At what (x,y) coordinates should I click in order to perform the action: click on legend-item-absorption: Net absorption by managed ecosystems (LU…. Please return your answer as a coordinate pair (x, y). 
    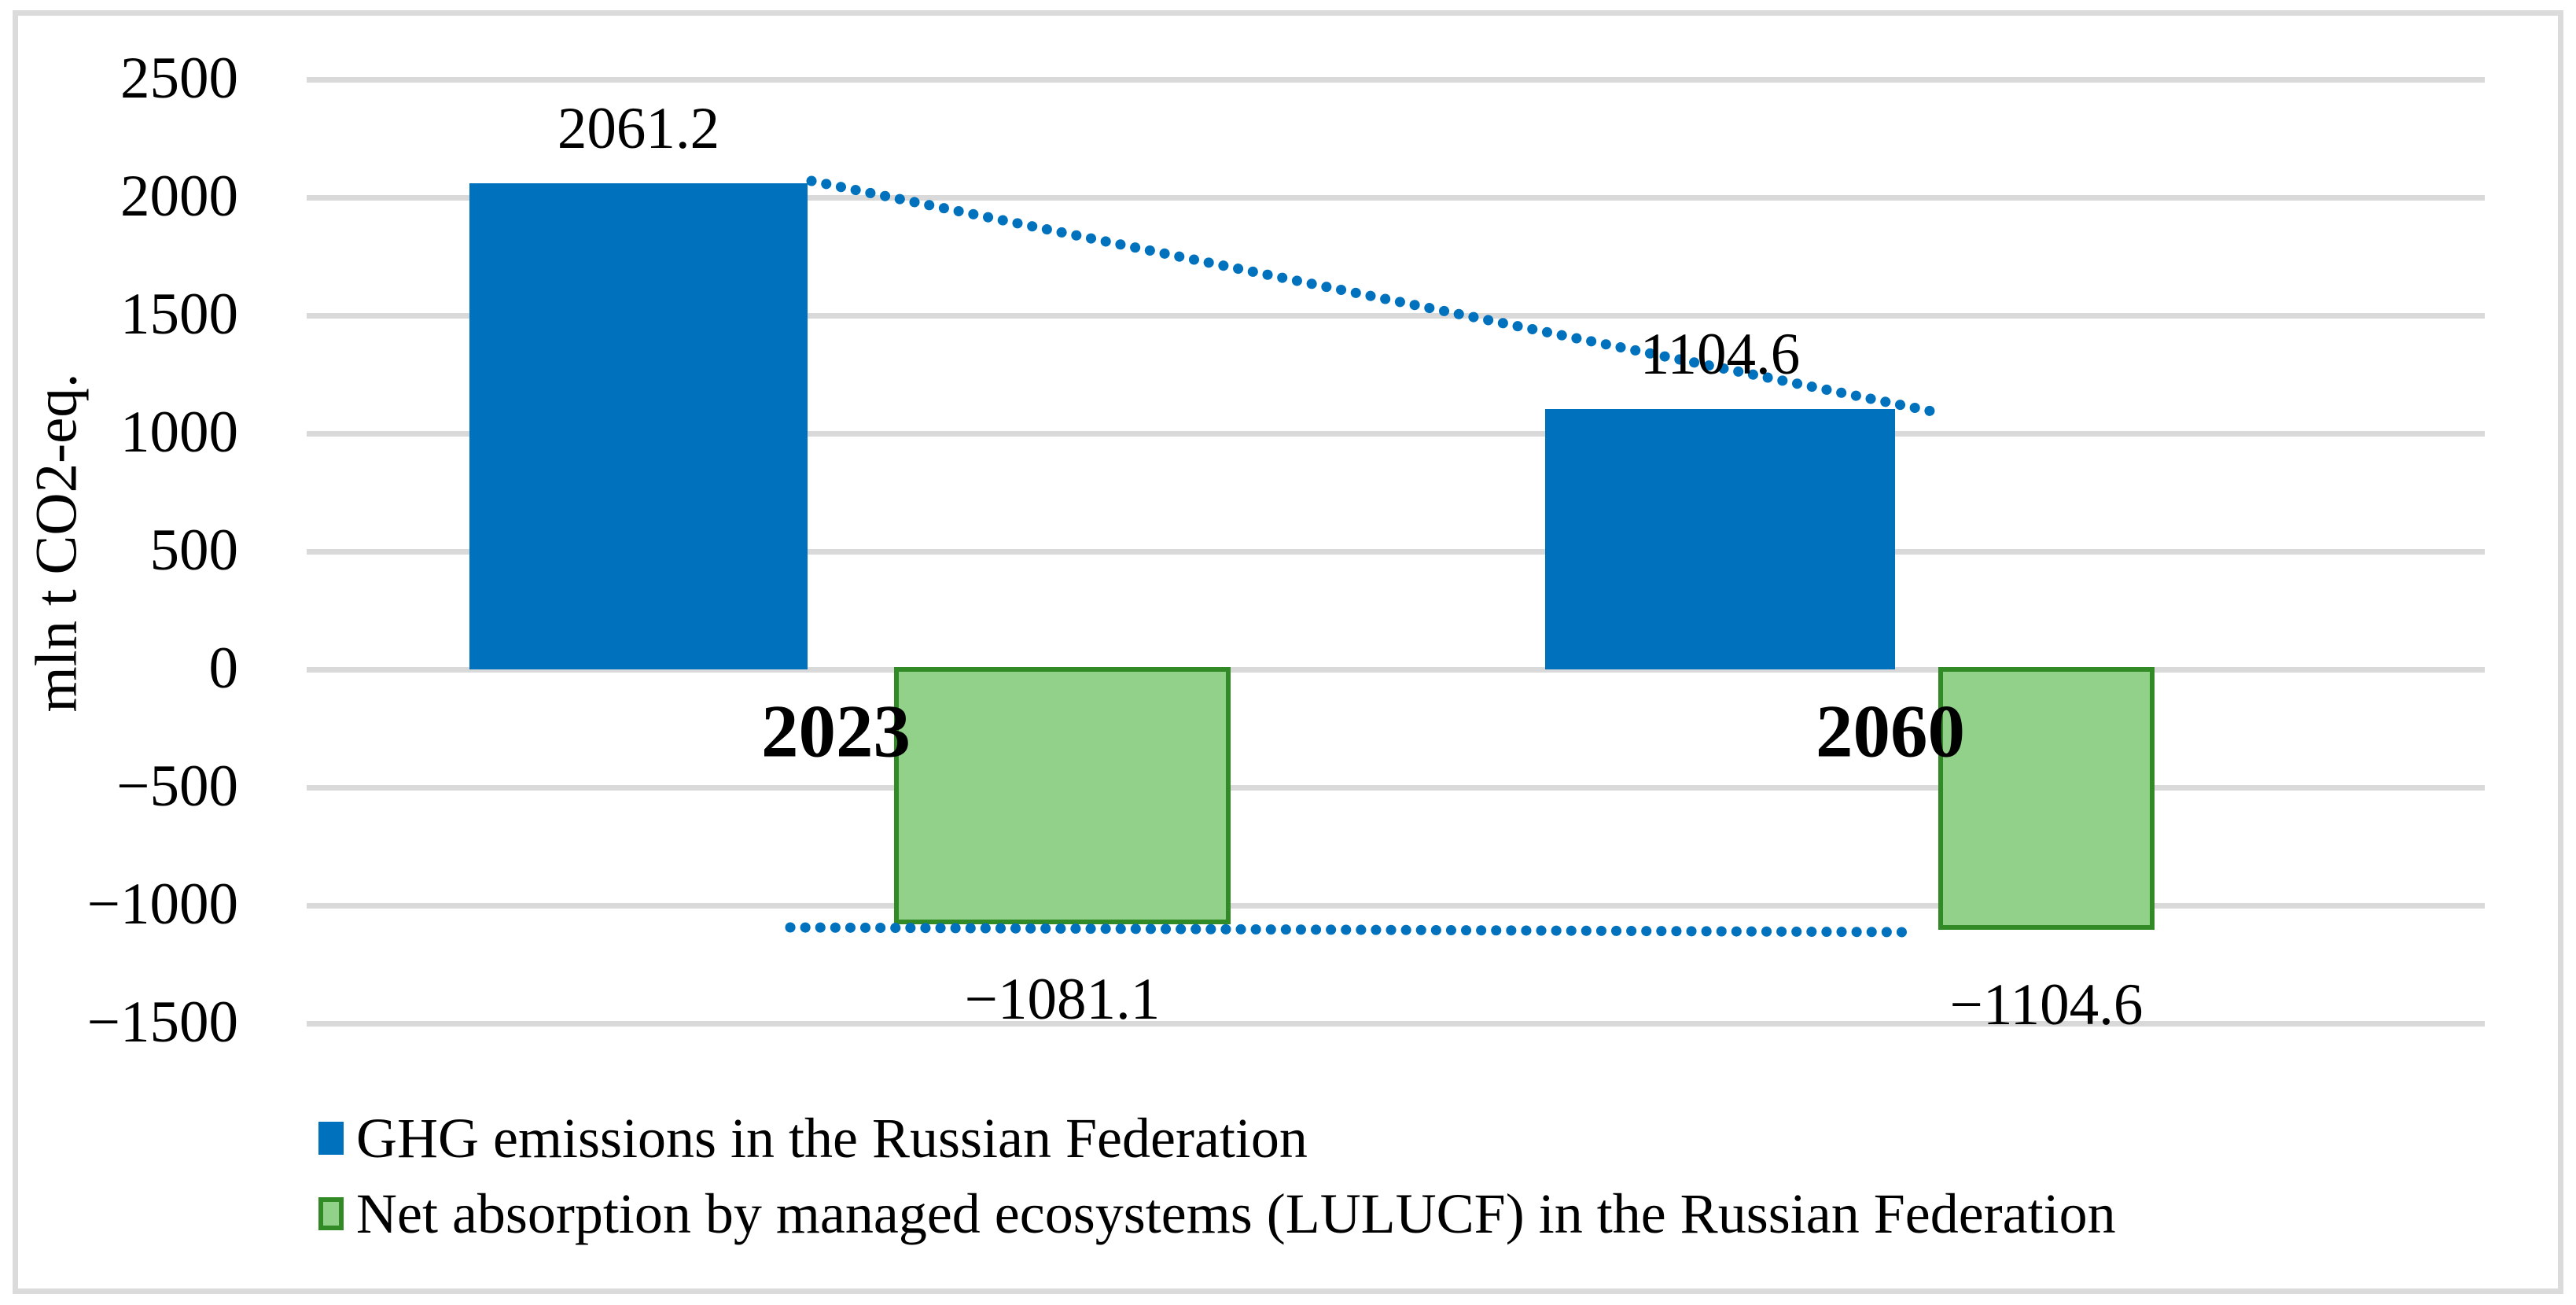
    Looking at the image, I should click on (1217, 1214).